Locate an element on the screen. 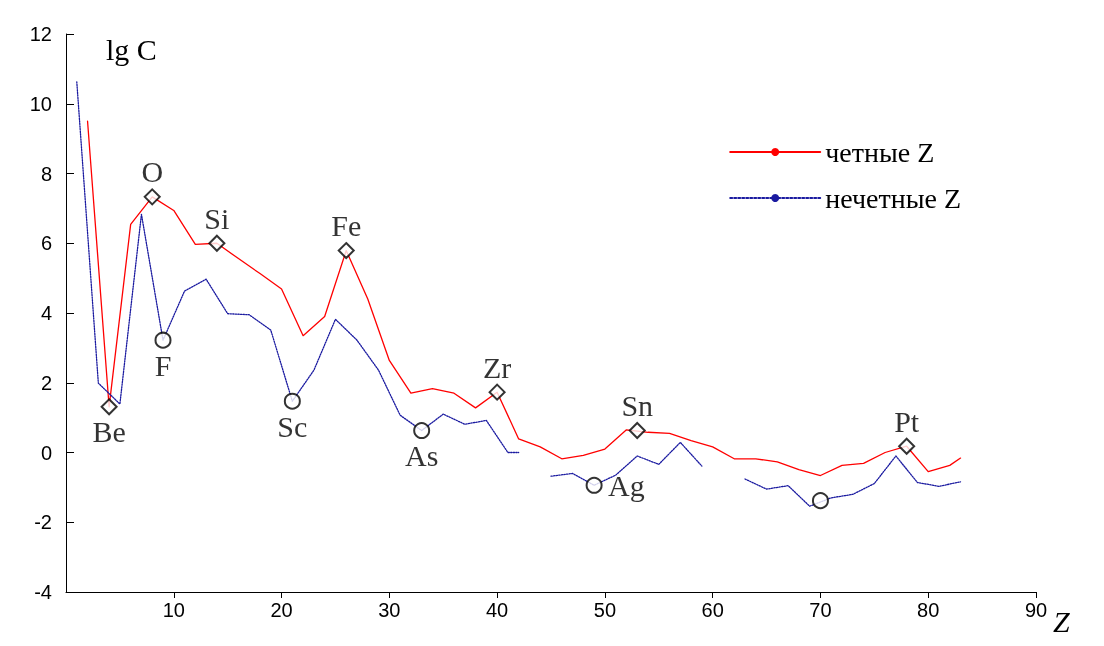 This screenshot has width=1104, height=646. x-tick-label: 30 is located at coordinates (389, 610).